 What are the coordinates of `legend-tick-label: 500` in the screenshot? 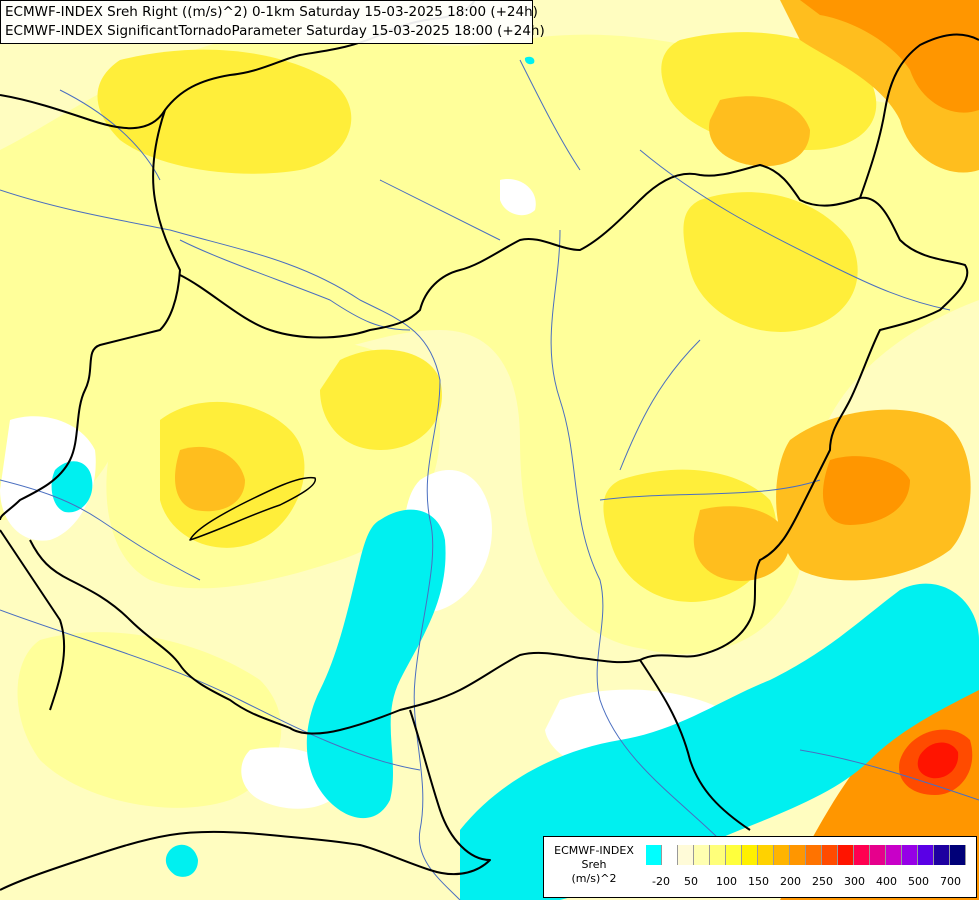 It's located at (918, 881).